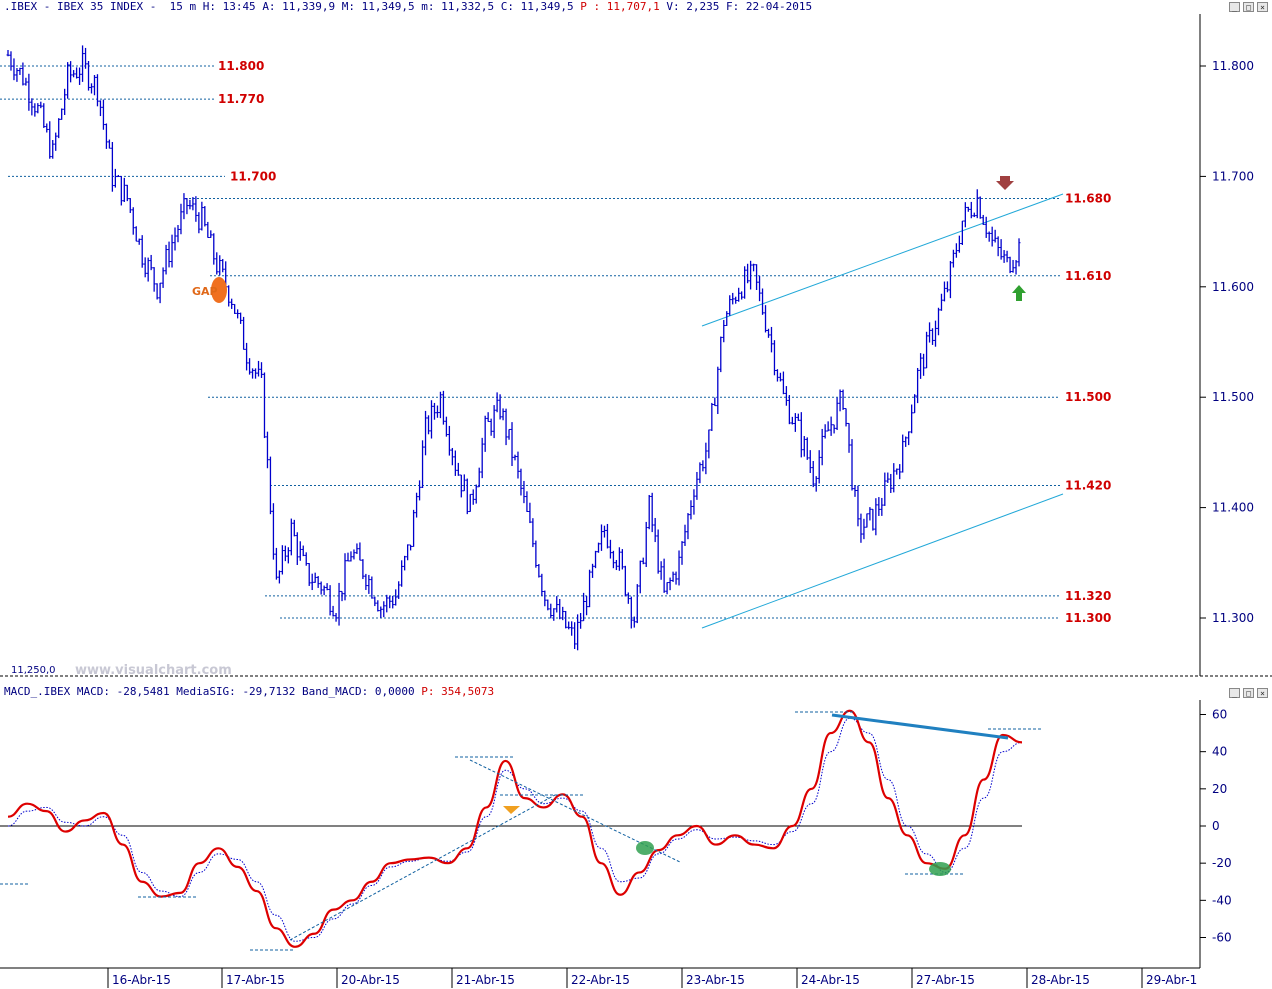  Describe the element at coordinates (1088, 198) in the screenshot. I see `level-label: 11.680` at that location.